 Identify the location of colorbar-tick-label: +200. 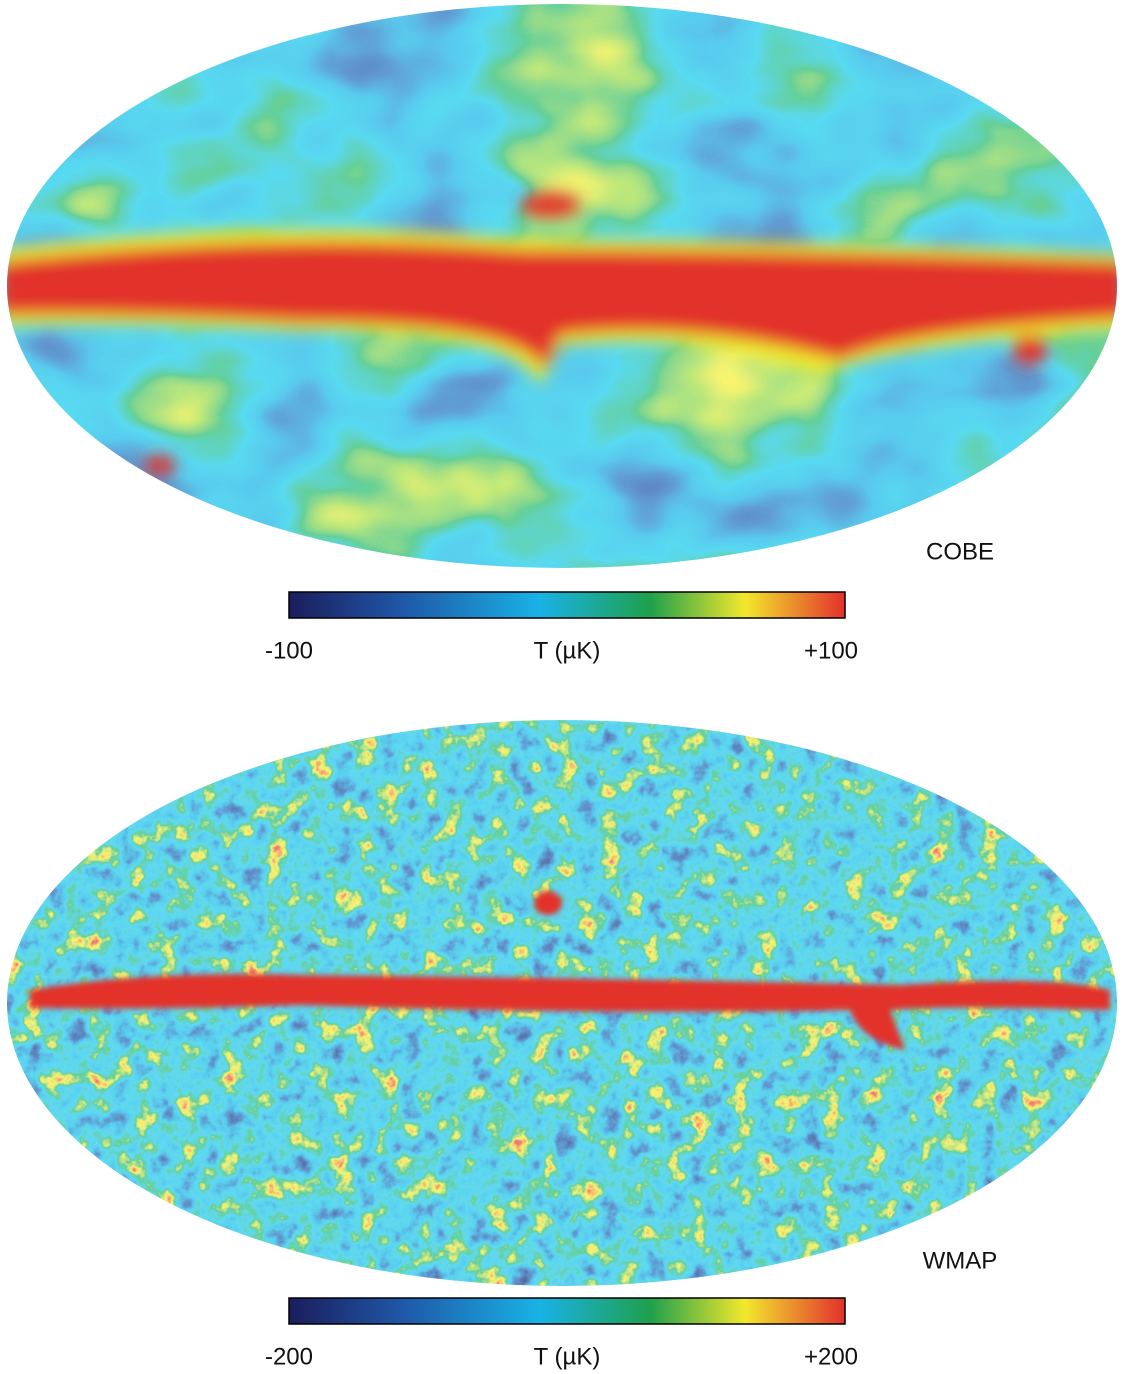
(831, 1356).